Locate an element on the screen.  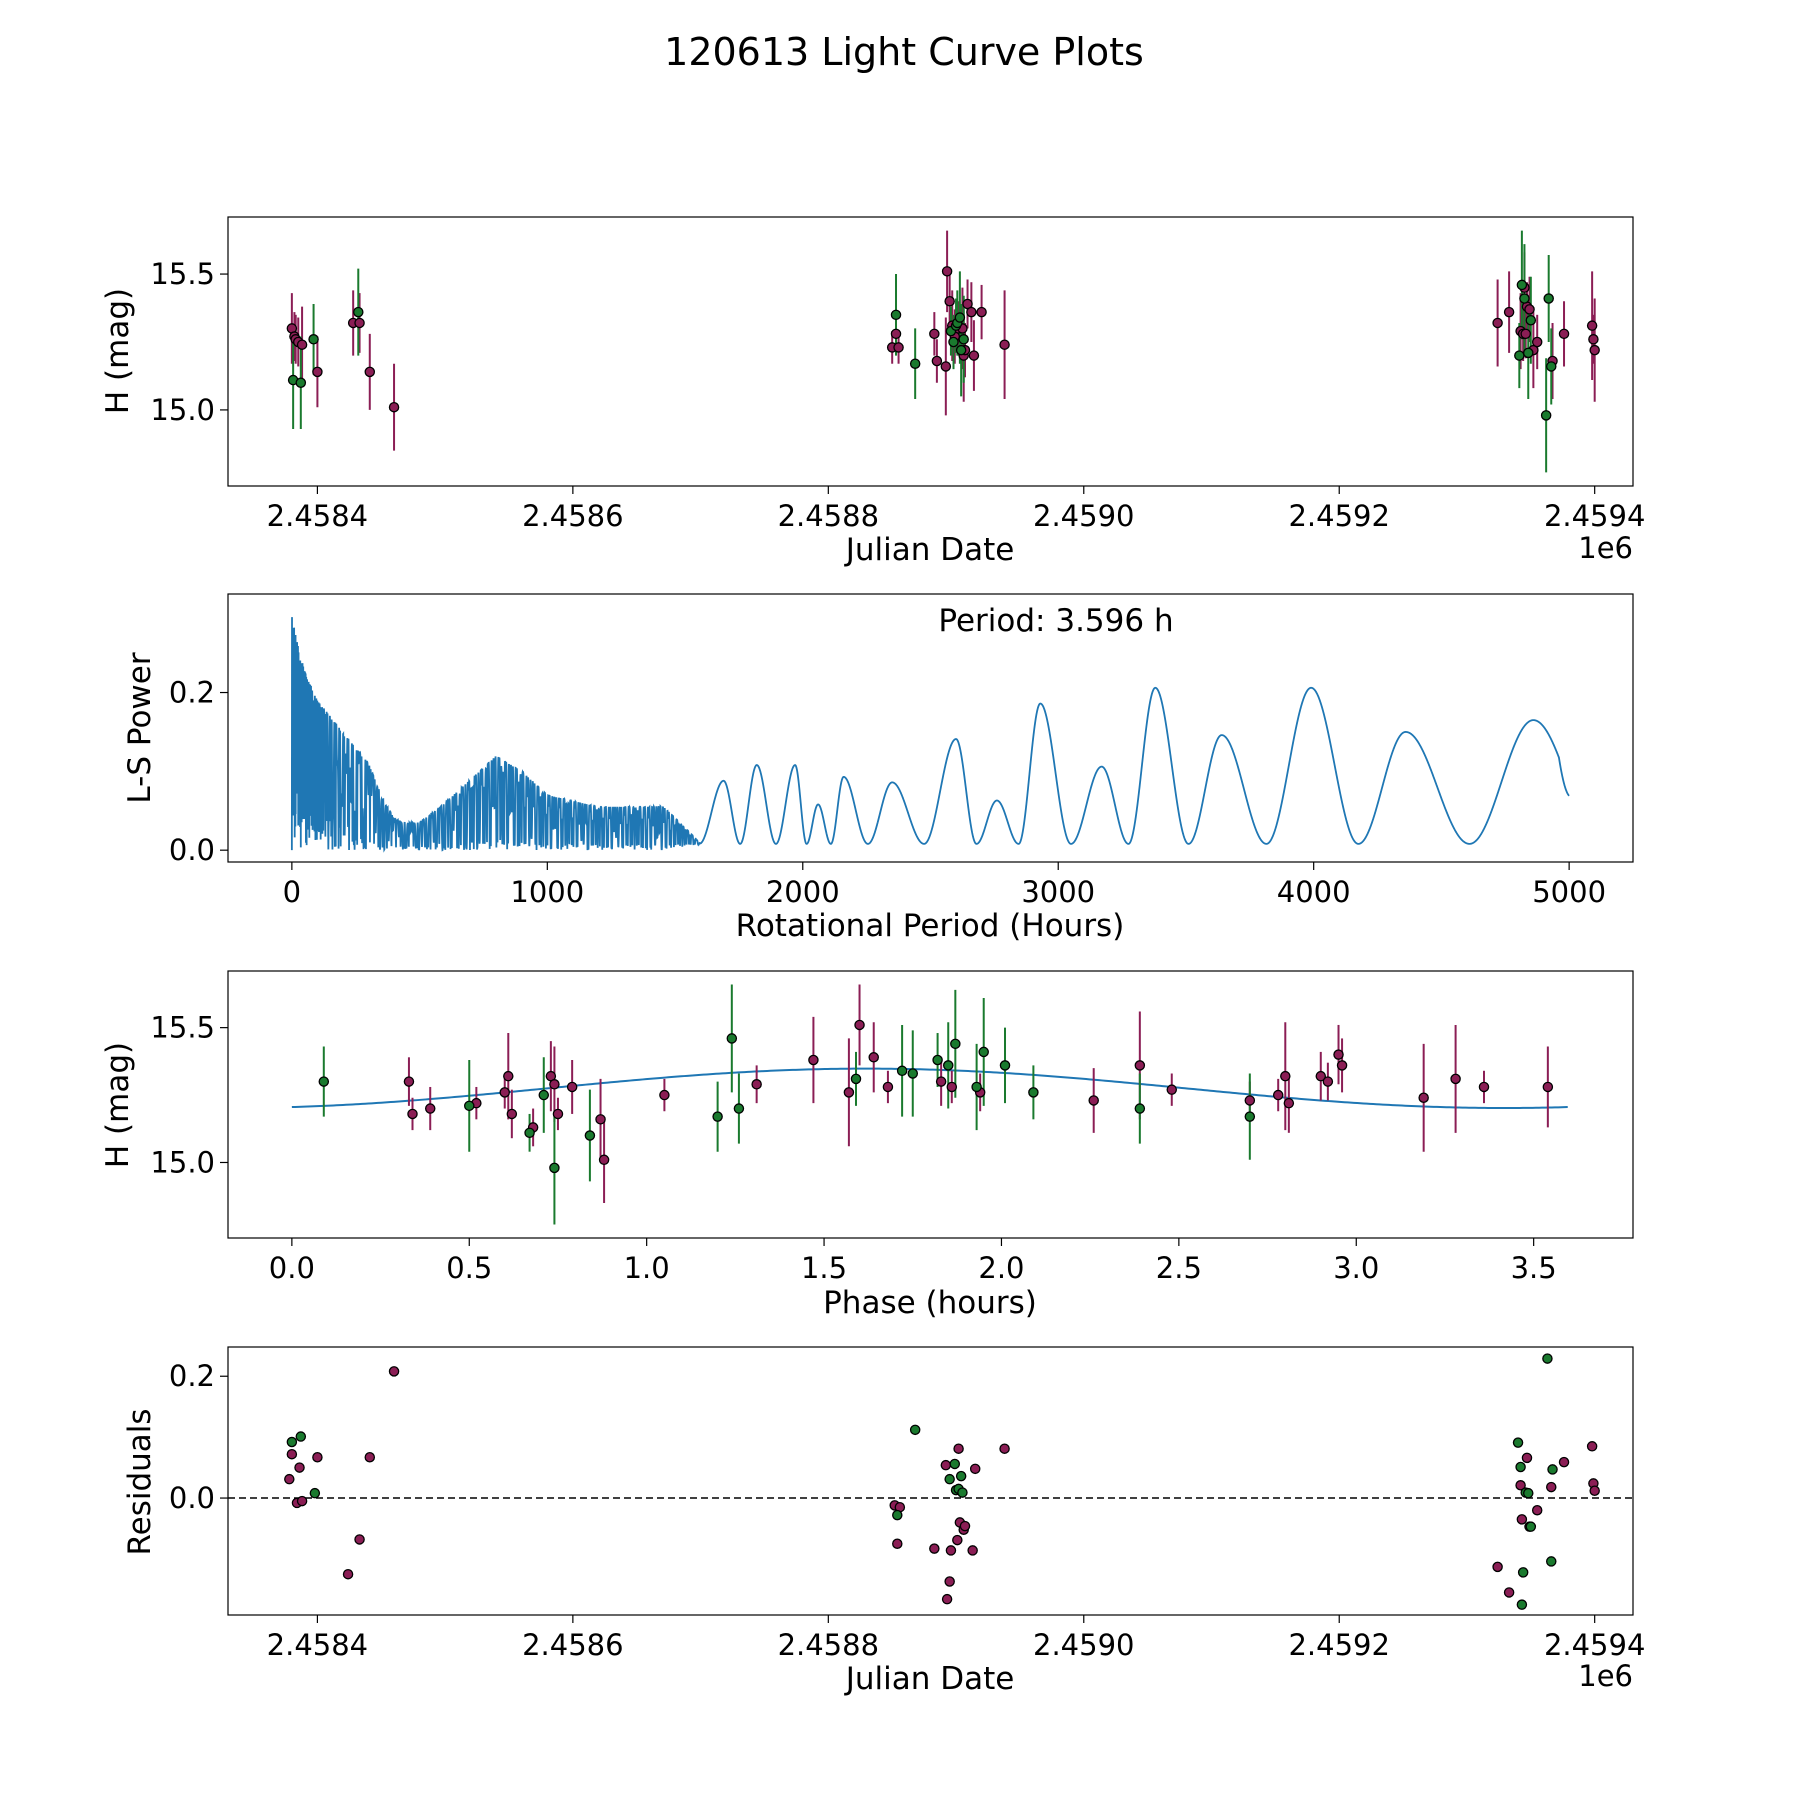
periodogram-y-ticks: 0.0 0.2 is located at coordinates (198, 771).